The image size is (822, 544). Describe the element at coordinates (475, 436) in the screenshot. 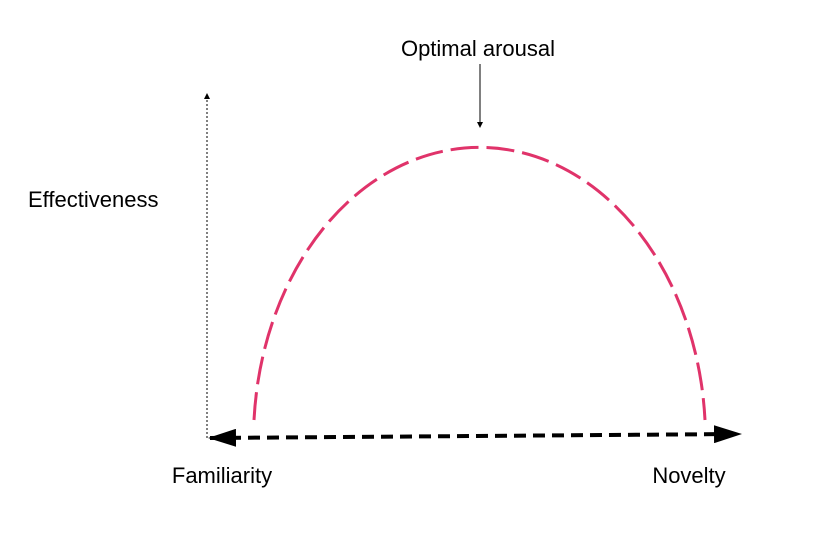

I see `x-axis` at that location.